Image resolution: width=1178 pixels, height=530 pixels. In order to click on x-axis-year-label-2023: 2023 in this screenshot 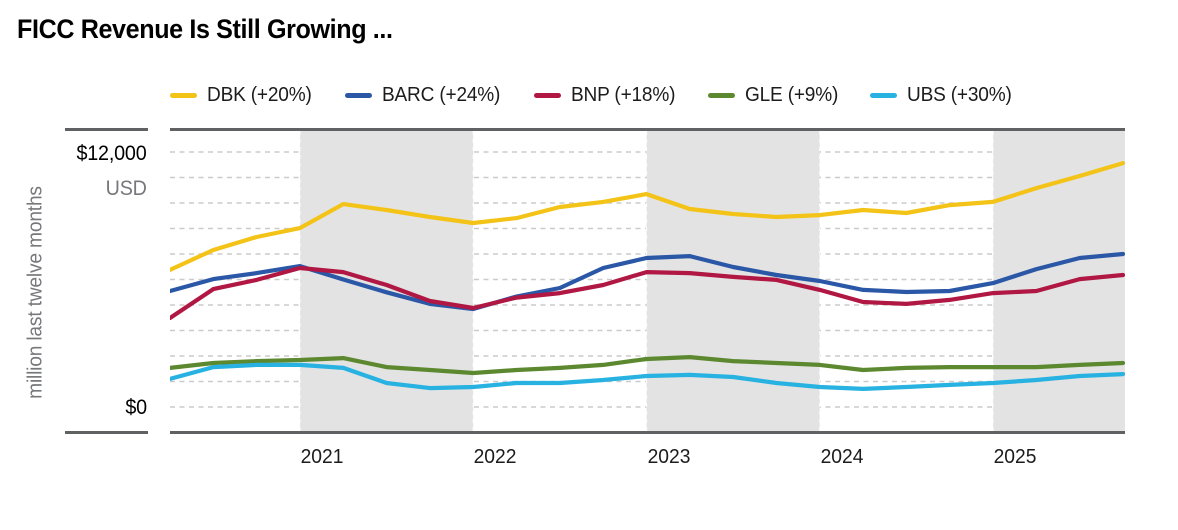, I will do `click(668, 456)`.